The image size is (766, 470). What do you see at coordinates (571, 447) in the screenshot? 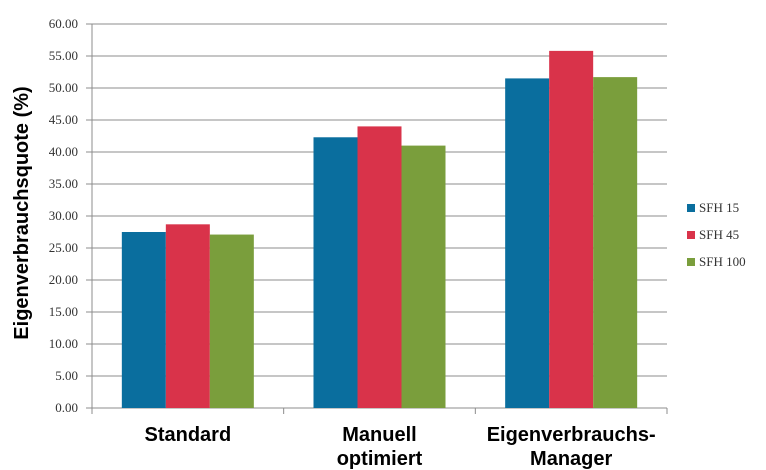
I see `category-label: Eigenverbrauchs-Manager` at bounding box center [571, 447].